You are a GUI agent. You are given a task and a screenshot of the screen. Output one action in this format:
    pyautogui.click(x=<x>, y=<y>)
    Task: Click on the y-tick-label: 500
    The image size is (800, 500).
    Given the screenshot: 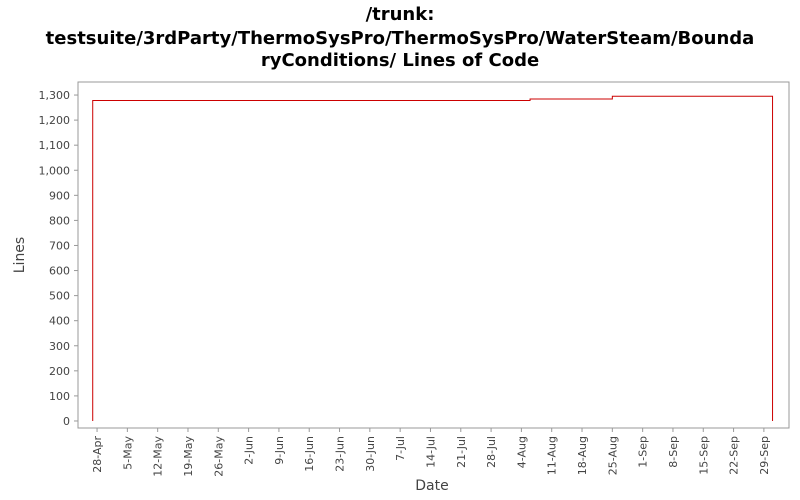 What is the action you would take?
    pyautogui.click(x=59, y=296)
    